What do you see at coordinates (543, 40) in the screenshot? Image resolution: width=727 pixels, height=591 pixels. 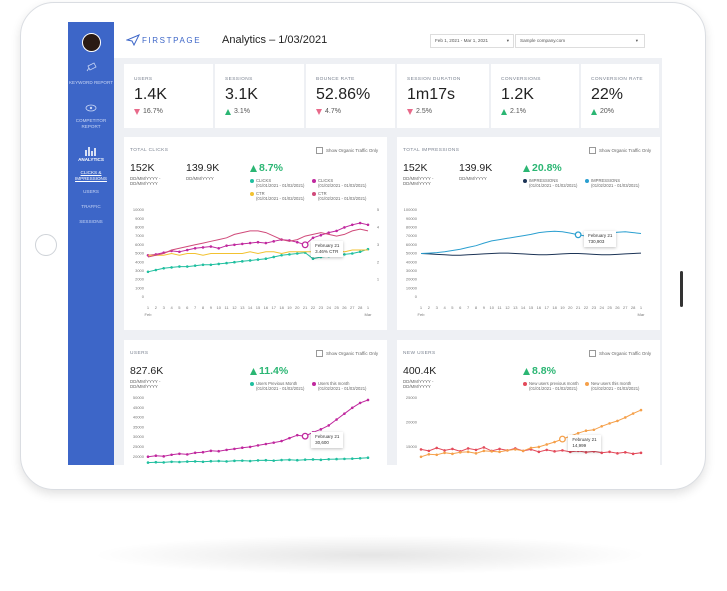 I see `site-name: Sample company.com` at bounding box center [543, 40].